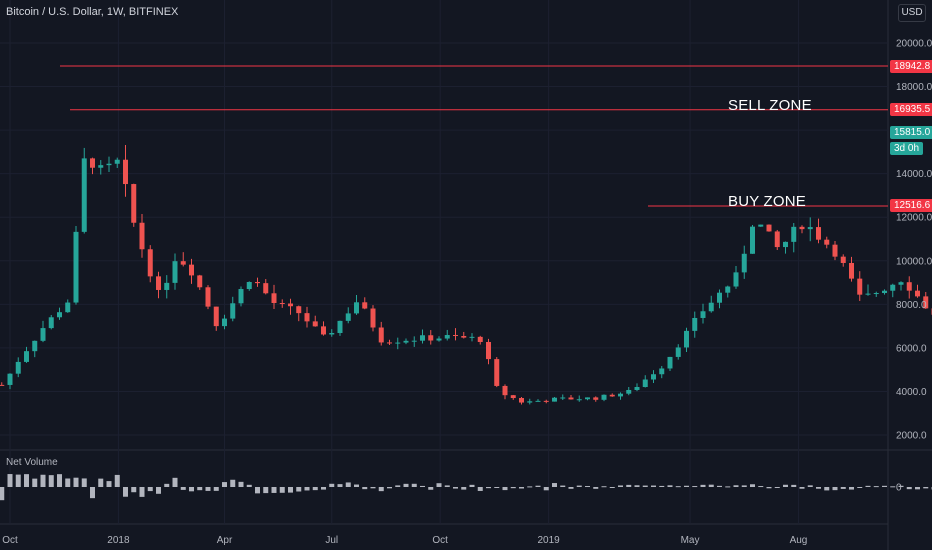 This screenshot has width=932, height=550. I want to click on time-tick-label: 2019, so click(548, 540).